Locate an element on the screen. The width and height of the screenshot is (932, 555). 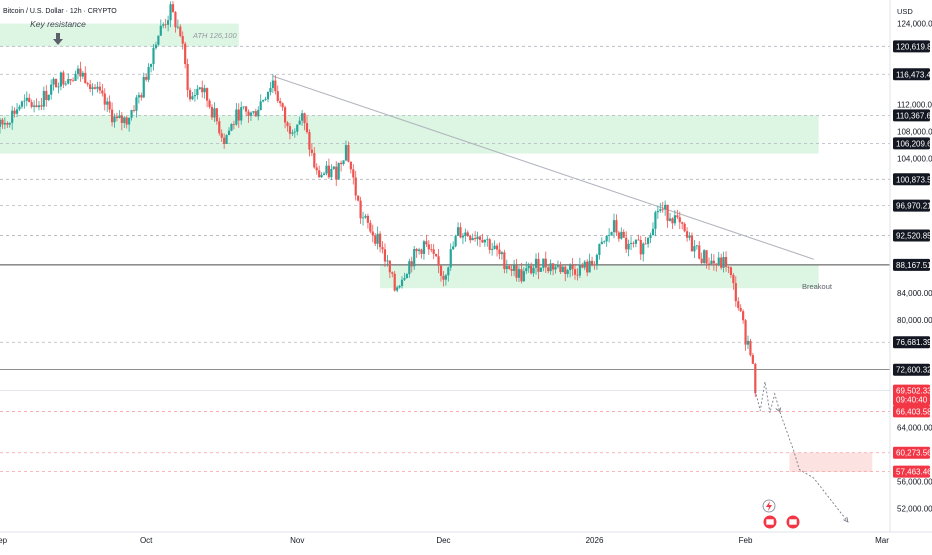
event-icons is located at coordinates (781, 514).